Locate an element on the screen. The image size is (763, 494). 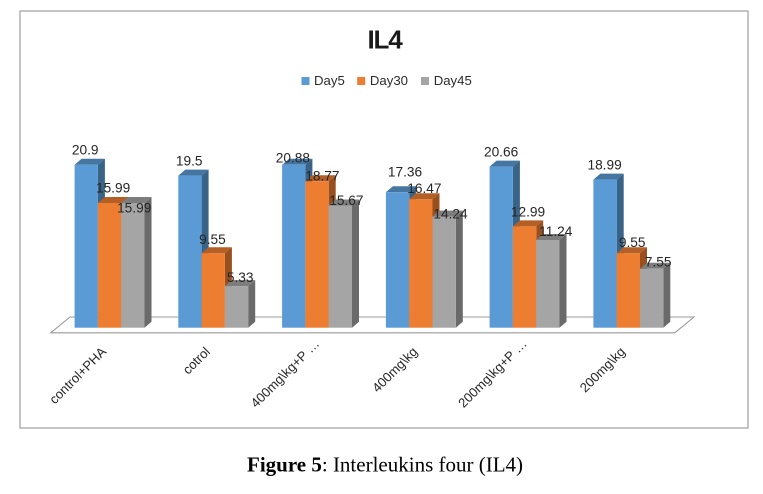
svg-text: 18.99 is located at coordinates (604, 164).